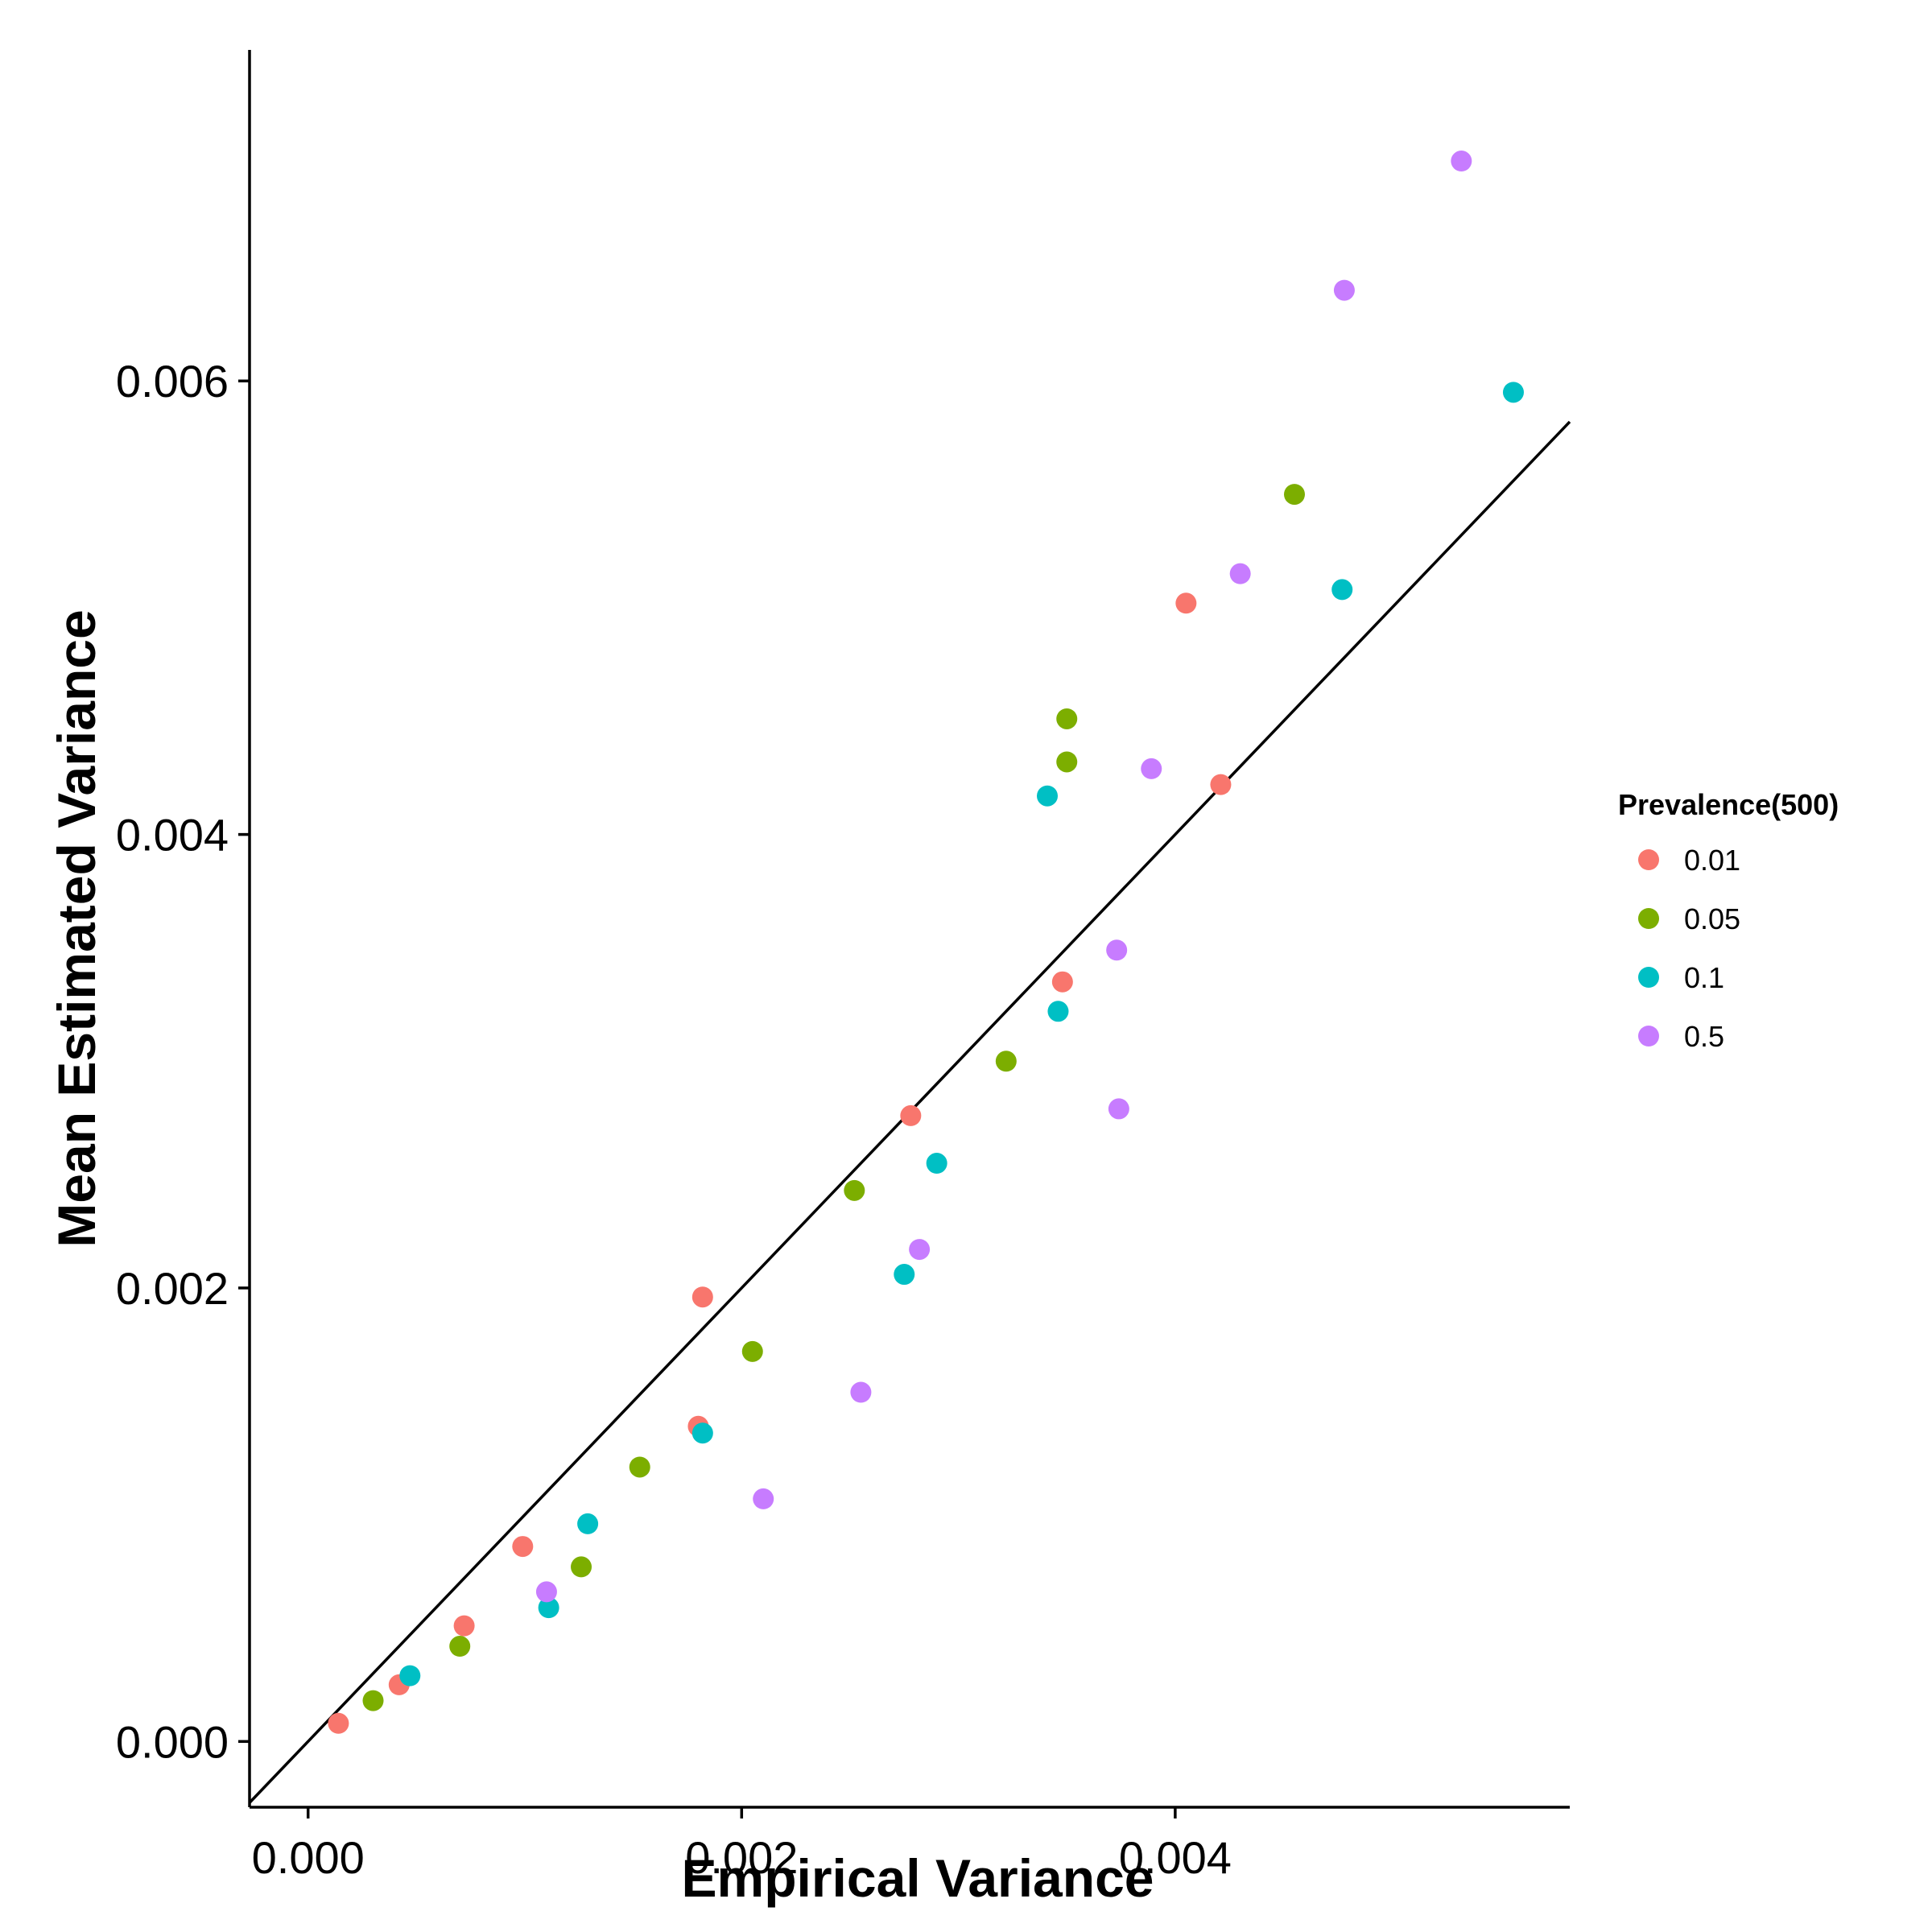  Describe the element at coordinates (1712, 860) in the screenshot. I see `legend-label: 0.01` at that location.